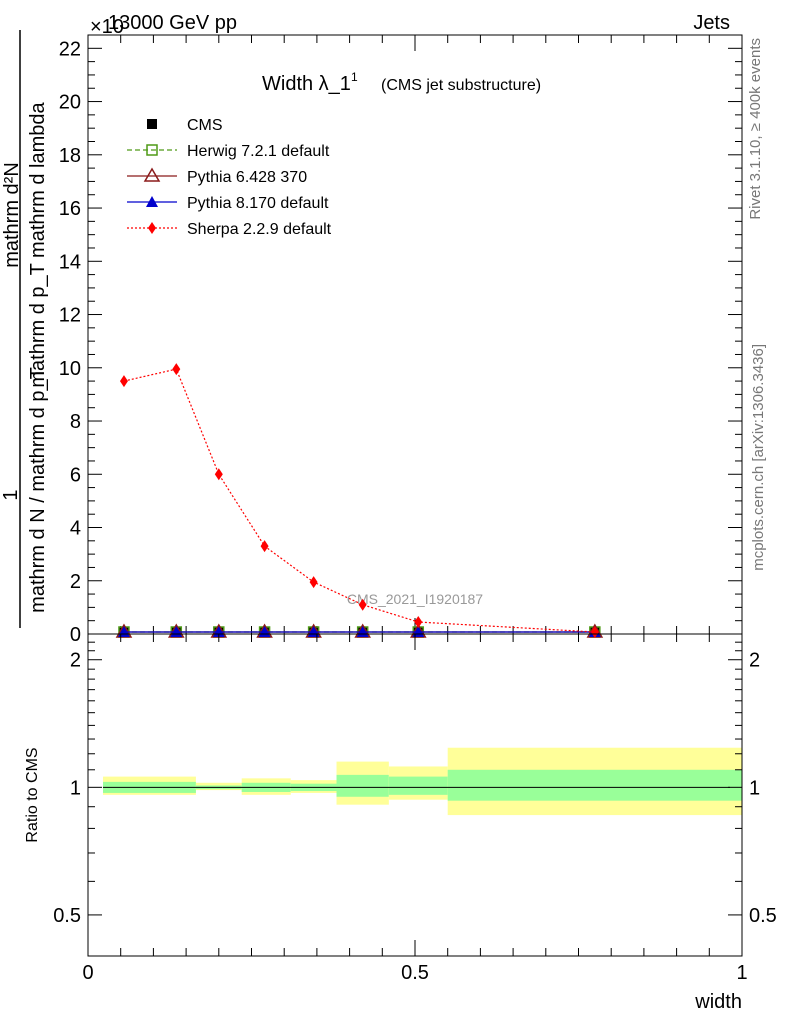 The image size is (786, 1024). What do you see at coordinates (741, 973) in the screenshot?
I see `x-tick-label: 1` at bounding box center [741, 973].